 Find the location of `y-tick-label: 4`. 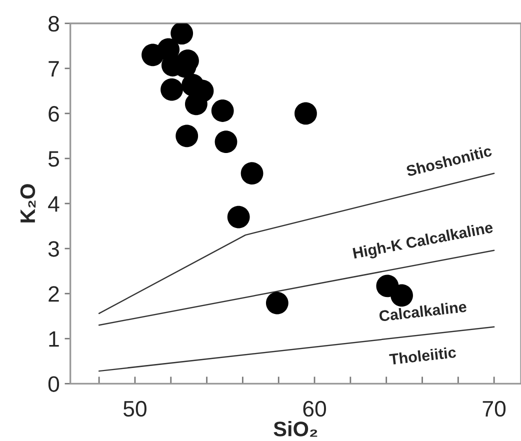

y-tick-label: 4 is located at coordinates (54, 204).